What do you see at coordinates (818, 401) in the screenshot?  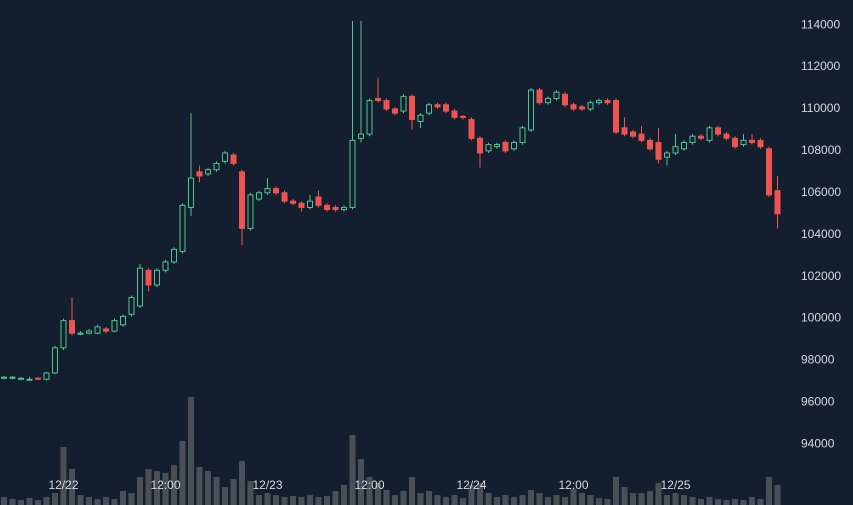 I see `y-tick-label: 96000` at bounding box center [818, 401].